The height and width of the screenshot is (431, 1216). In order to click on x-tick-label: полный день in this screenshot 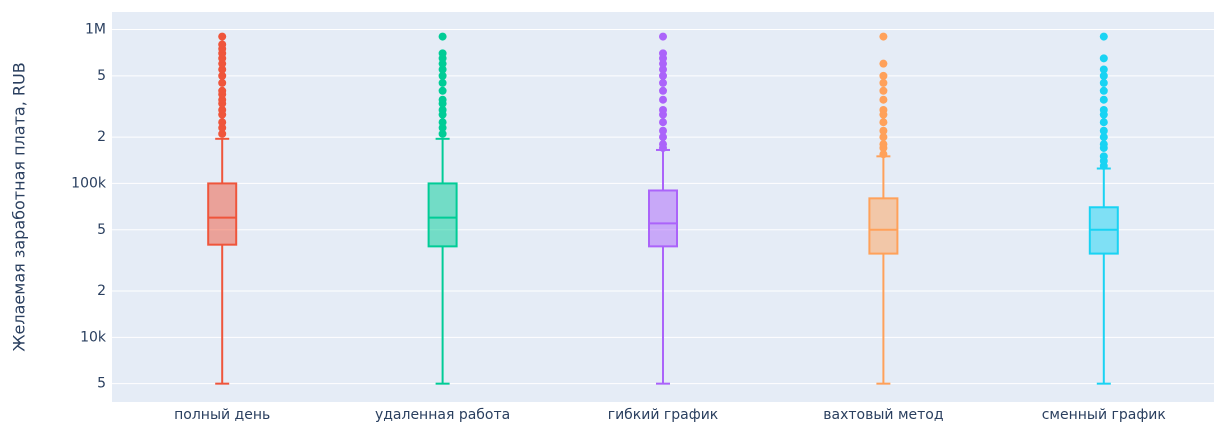, I will do `click(222, 415)`.